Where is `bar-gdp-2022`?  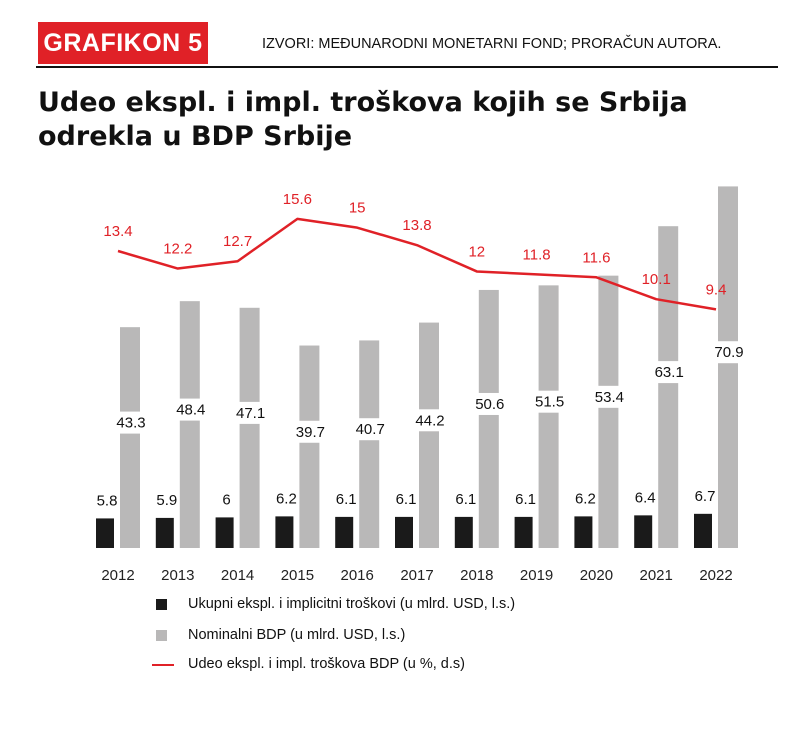 bar-gdp-2022 is located at coordinates (728, 367).